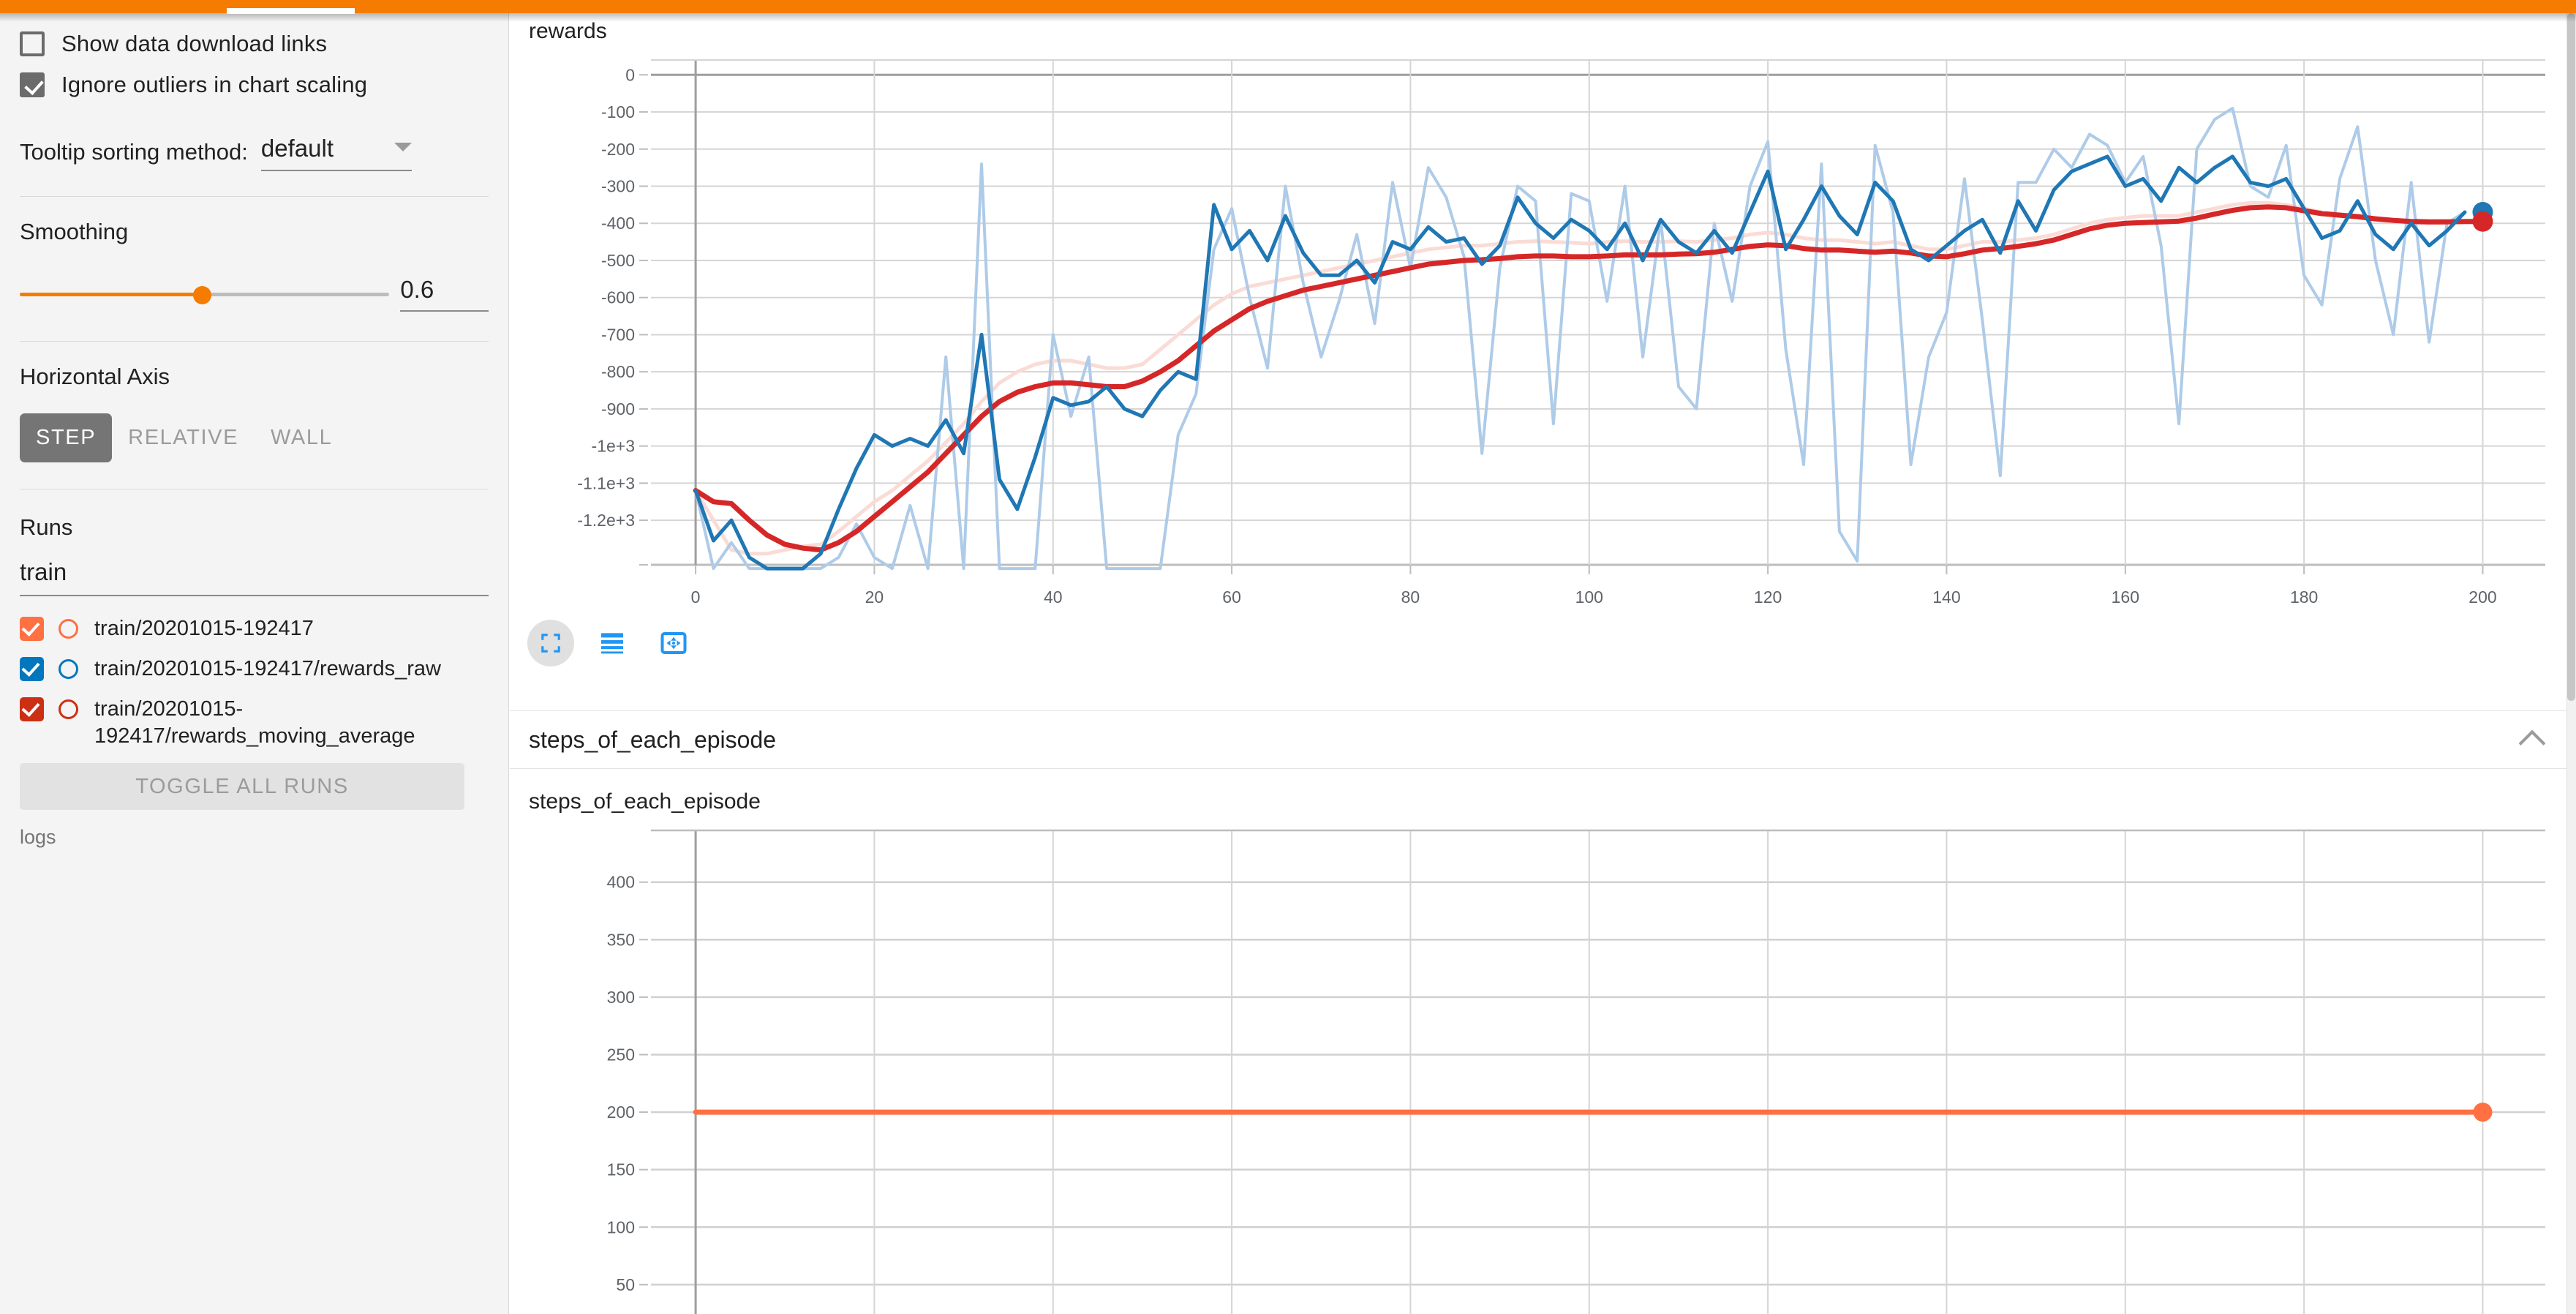 The width and height of the screenshot is (2576, 1314). What do you see at coordinates (254, 147) in the screenshot?
I see `tooltip-sorting-row: Tooltip sorting method: default` at bounding box center [254, 147].